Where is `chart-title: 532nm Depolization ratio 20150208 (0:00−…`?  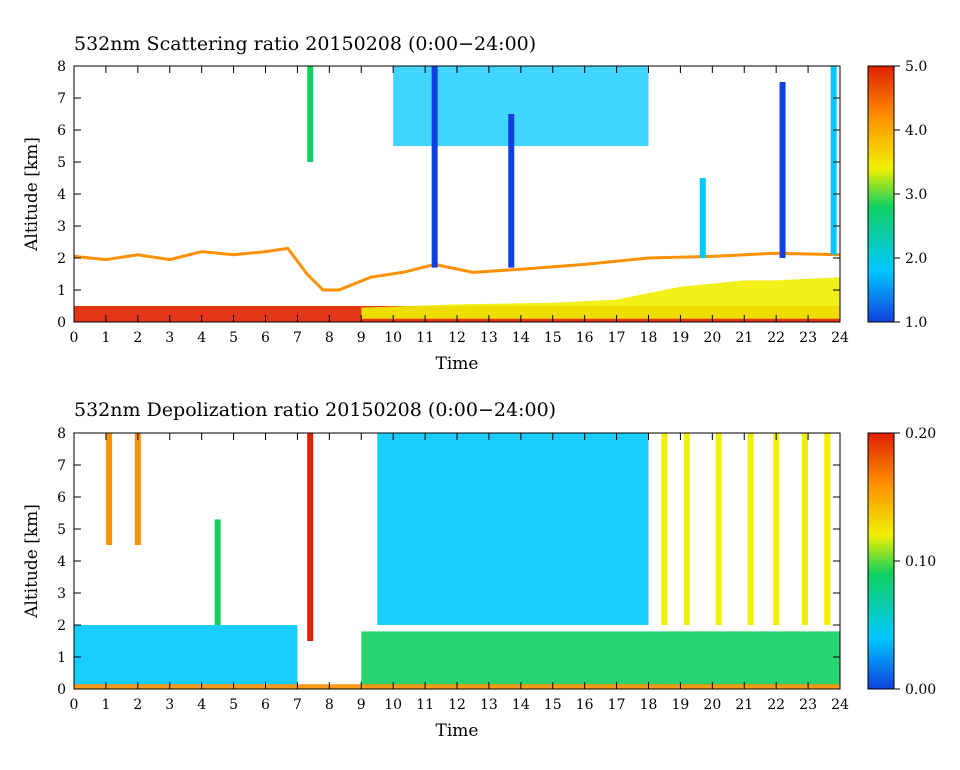 chart-title: 532nm Depolization ratio 20150208 (0:00−… is located at coordinates (315, 410).